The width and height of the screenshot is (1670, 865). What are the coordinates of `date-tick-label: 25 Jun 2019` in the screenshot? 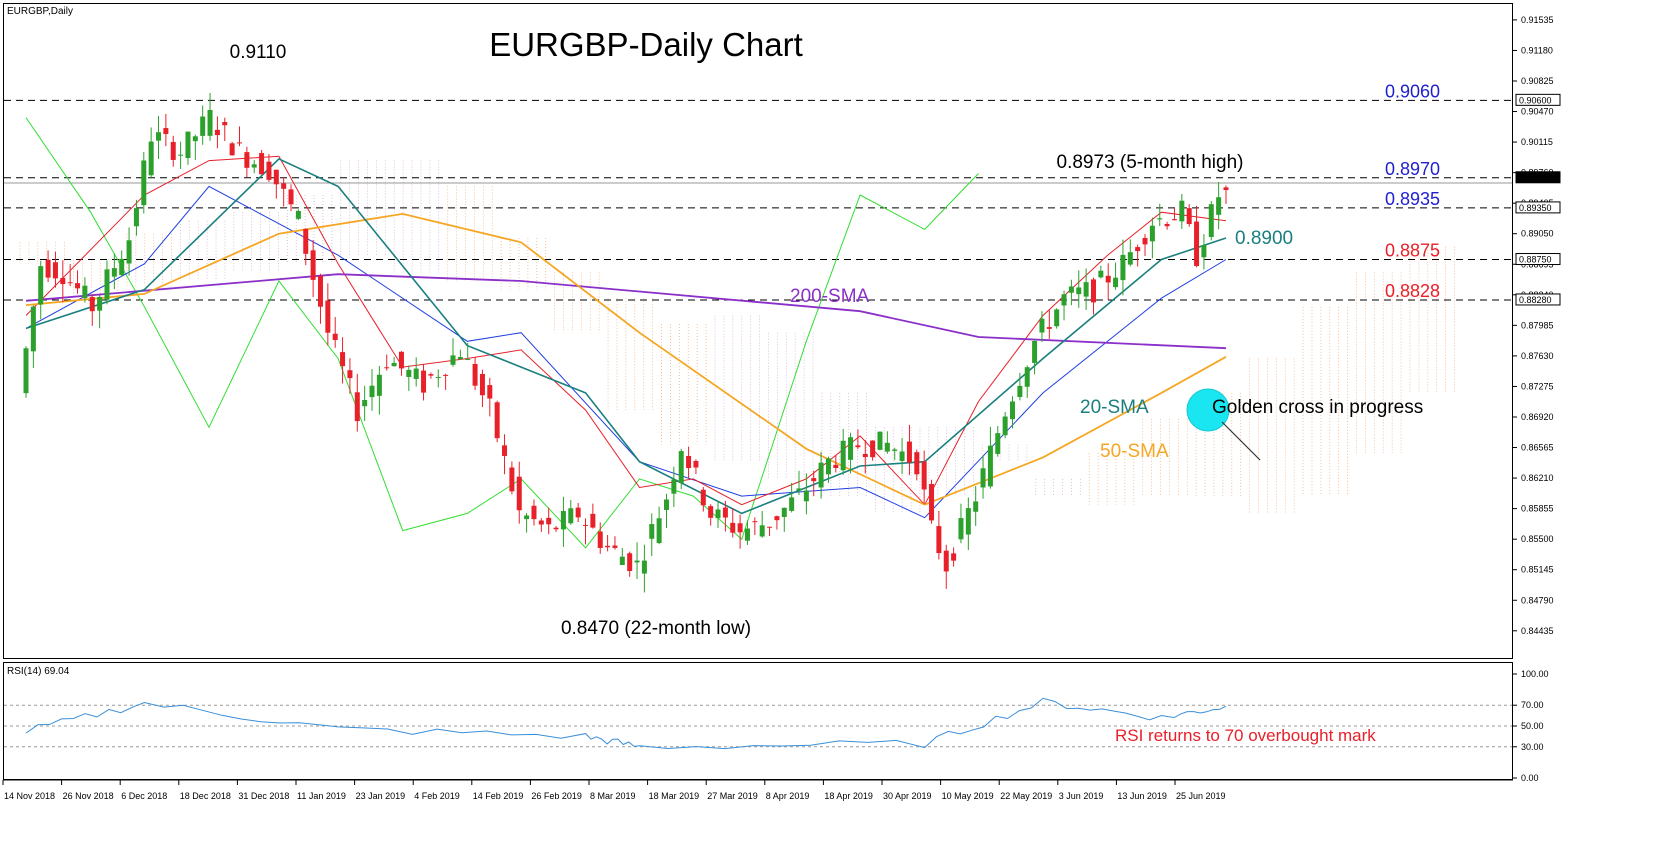 It's located at (1201, 796).